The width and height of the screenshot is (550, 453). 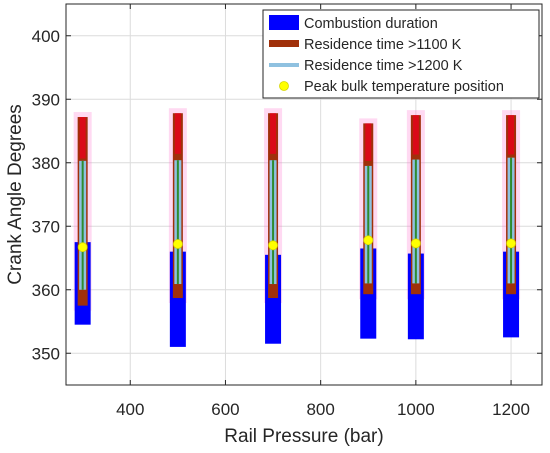 What do you see at coordinates (46, 36) in the screenshot?
I see `y-tick-label: 400` at bounding box center [46, 36].